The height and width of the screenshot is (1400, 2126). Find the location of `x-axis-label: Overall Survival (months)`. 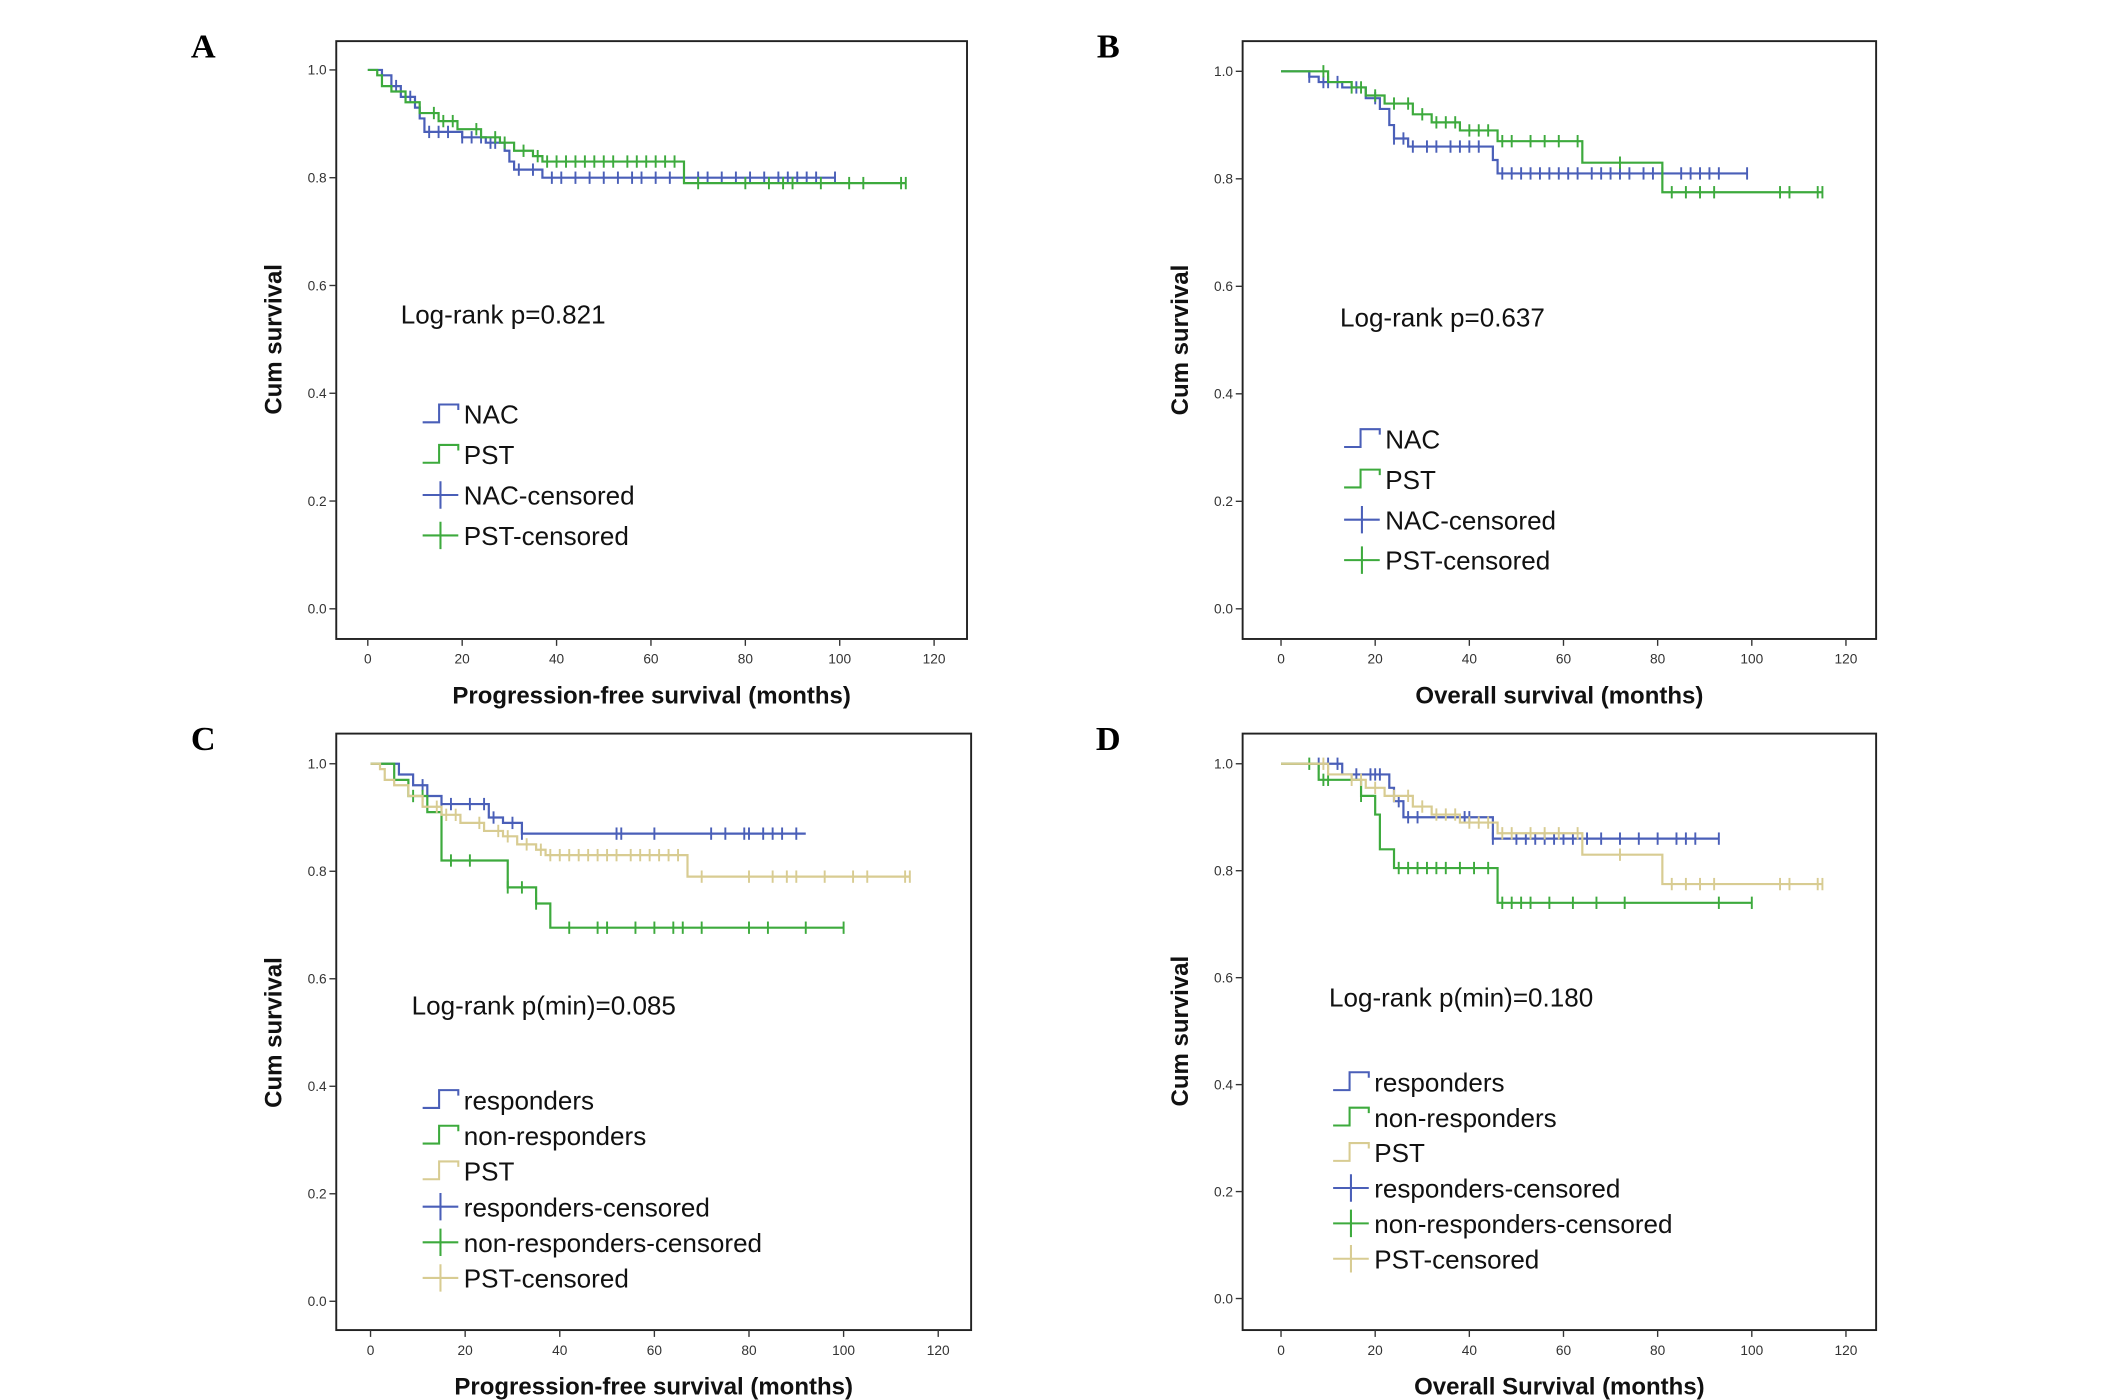

x-axis-label: Overall Survival (months) is located at coordinates (1559, 1387).